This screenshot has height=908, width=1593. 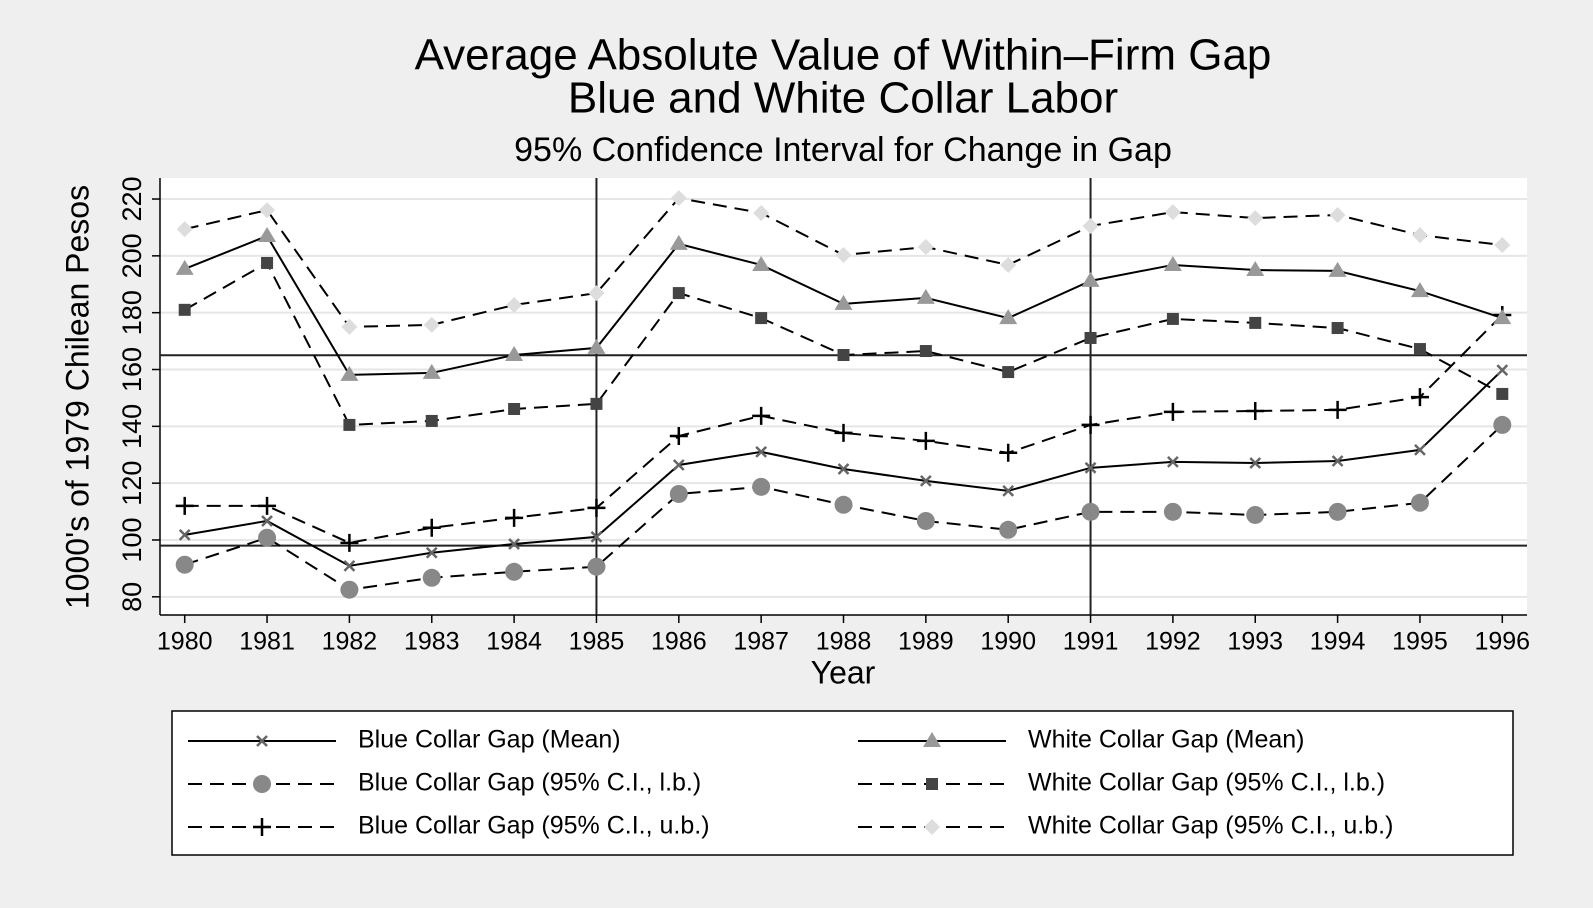 I want to click on y-tick-label: 140, so click(x=132, y=426).